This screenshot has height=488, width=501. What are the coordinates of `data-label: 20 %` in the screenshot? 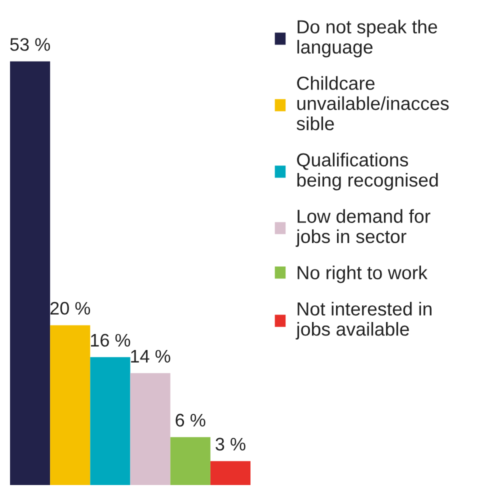 It's located at (70, 308).